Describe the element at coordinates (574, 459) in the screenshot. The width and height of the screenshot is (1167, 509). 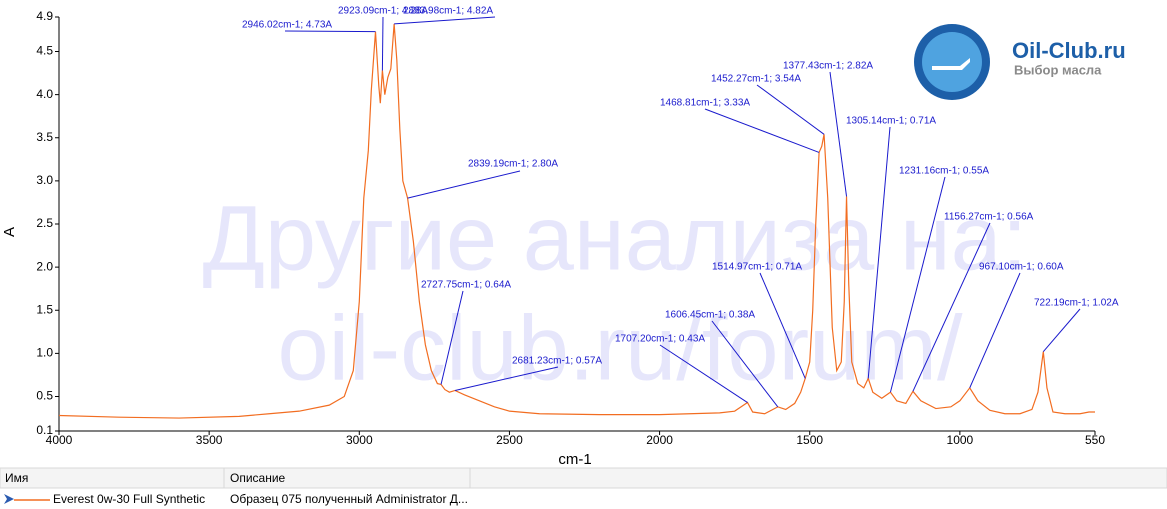
I see `x-axis-title: cm-1` at that location.